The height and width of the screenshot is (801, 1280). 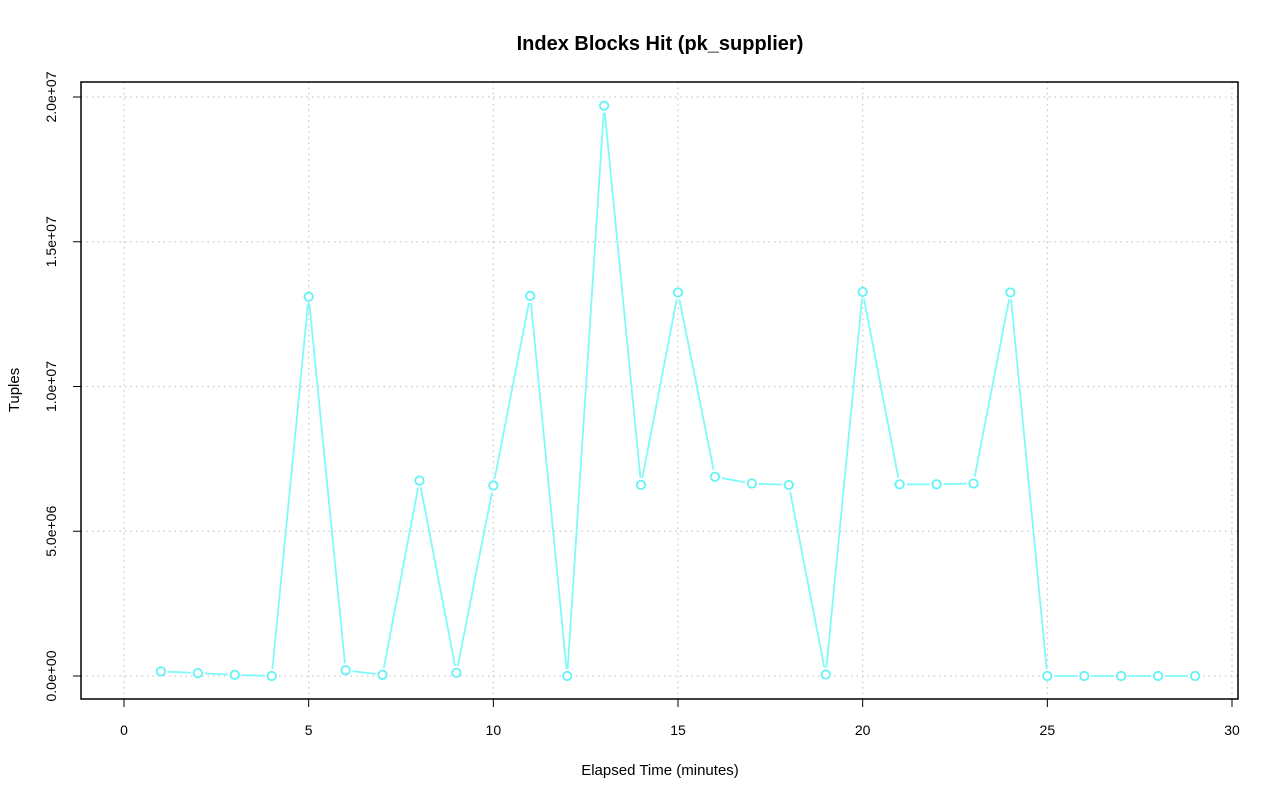 What do you see at coordinates (660, 770) in the screenshot?
I see `x-axis-label: Elapsed Time (minutes)` at bounding box center [660, 770].